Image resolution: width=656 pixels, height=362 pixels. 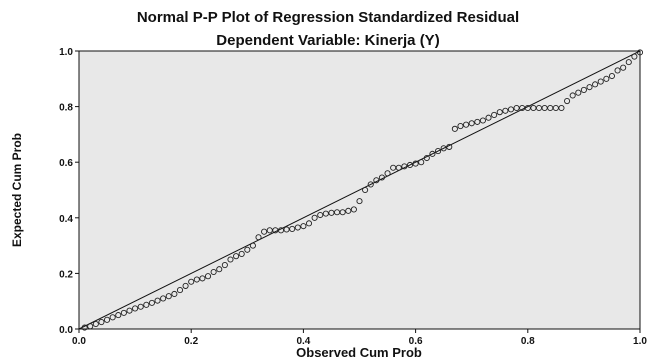 What do you see at coordinates (17, 190) in the screenshot?
I see `y-axis-title: Expected Cum Prob` at bounding box center [17, 190].